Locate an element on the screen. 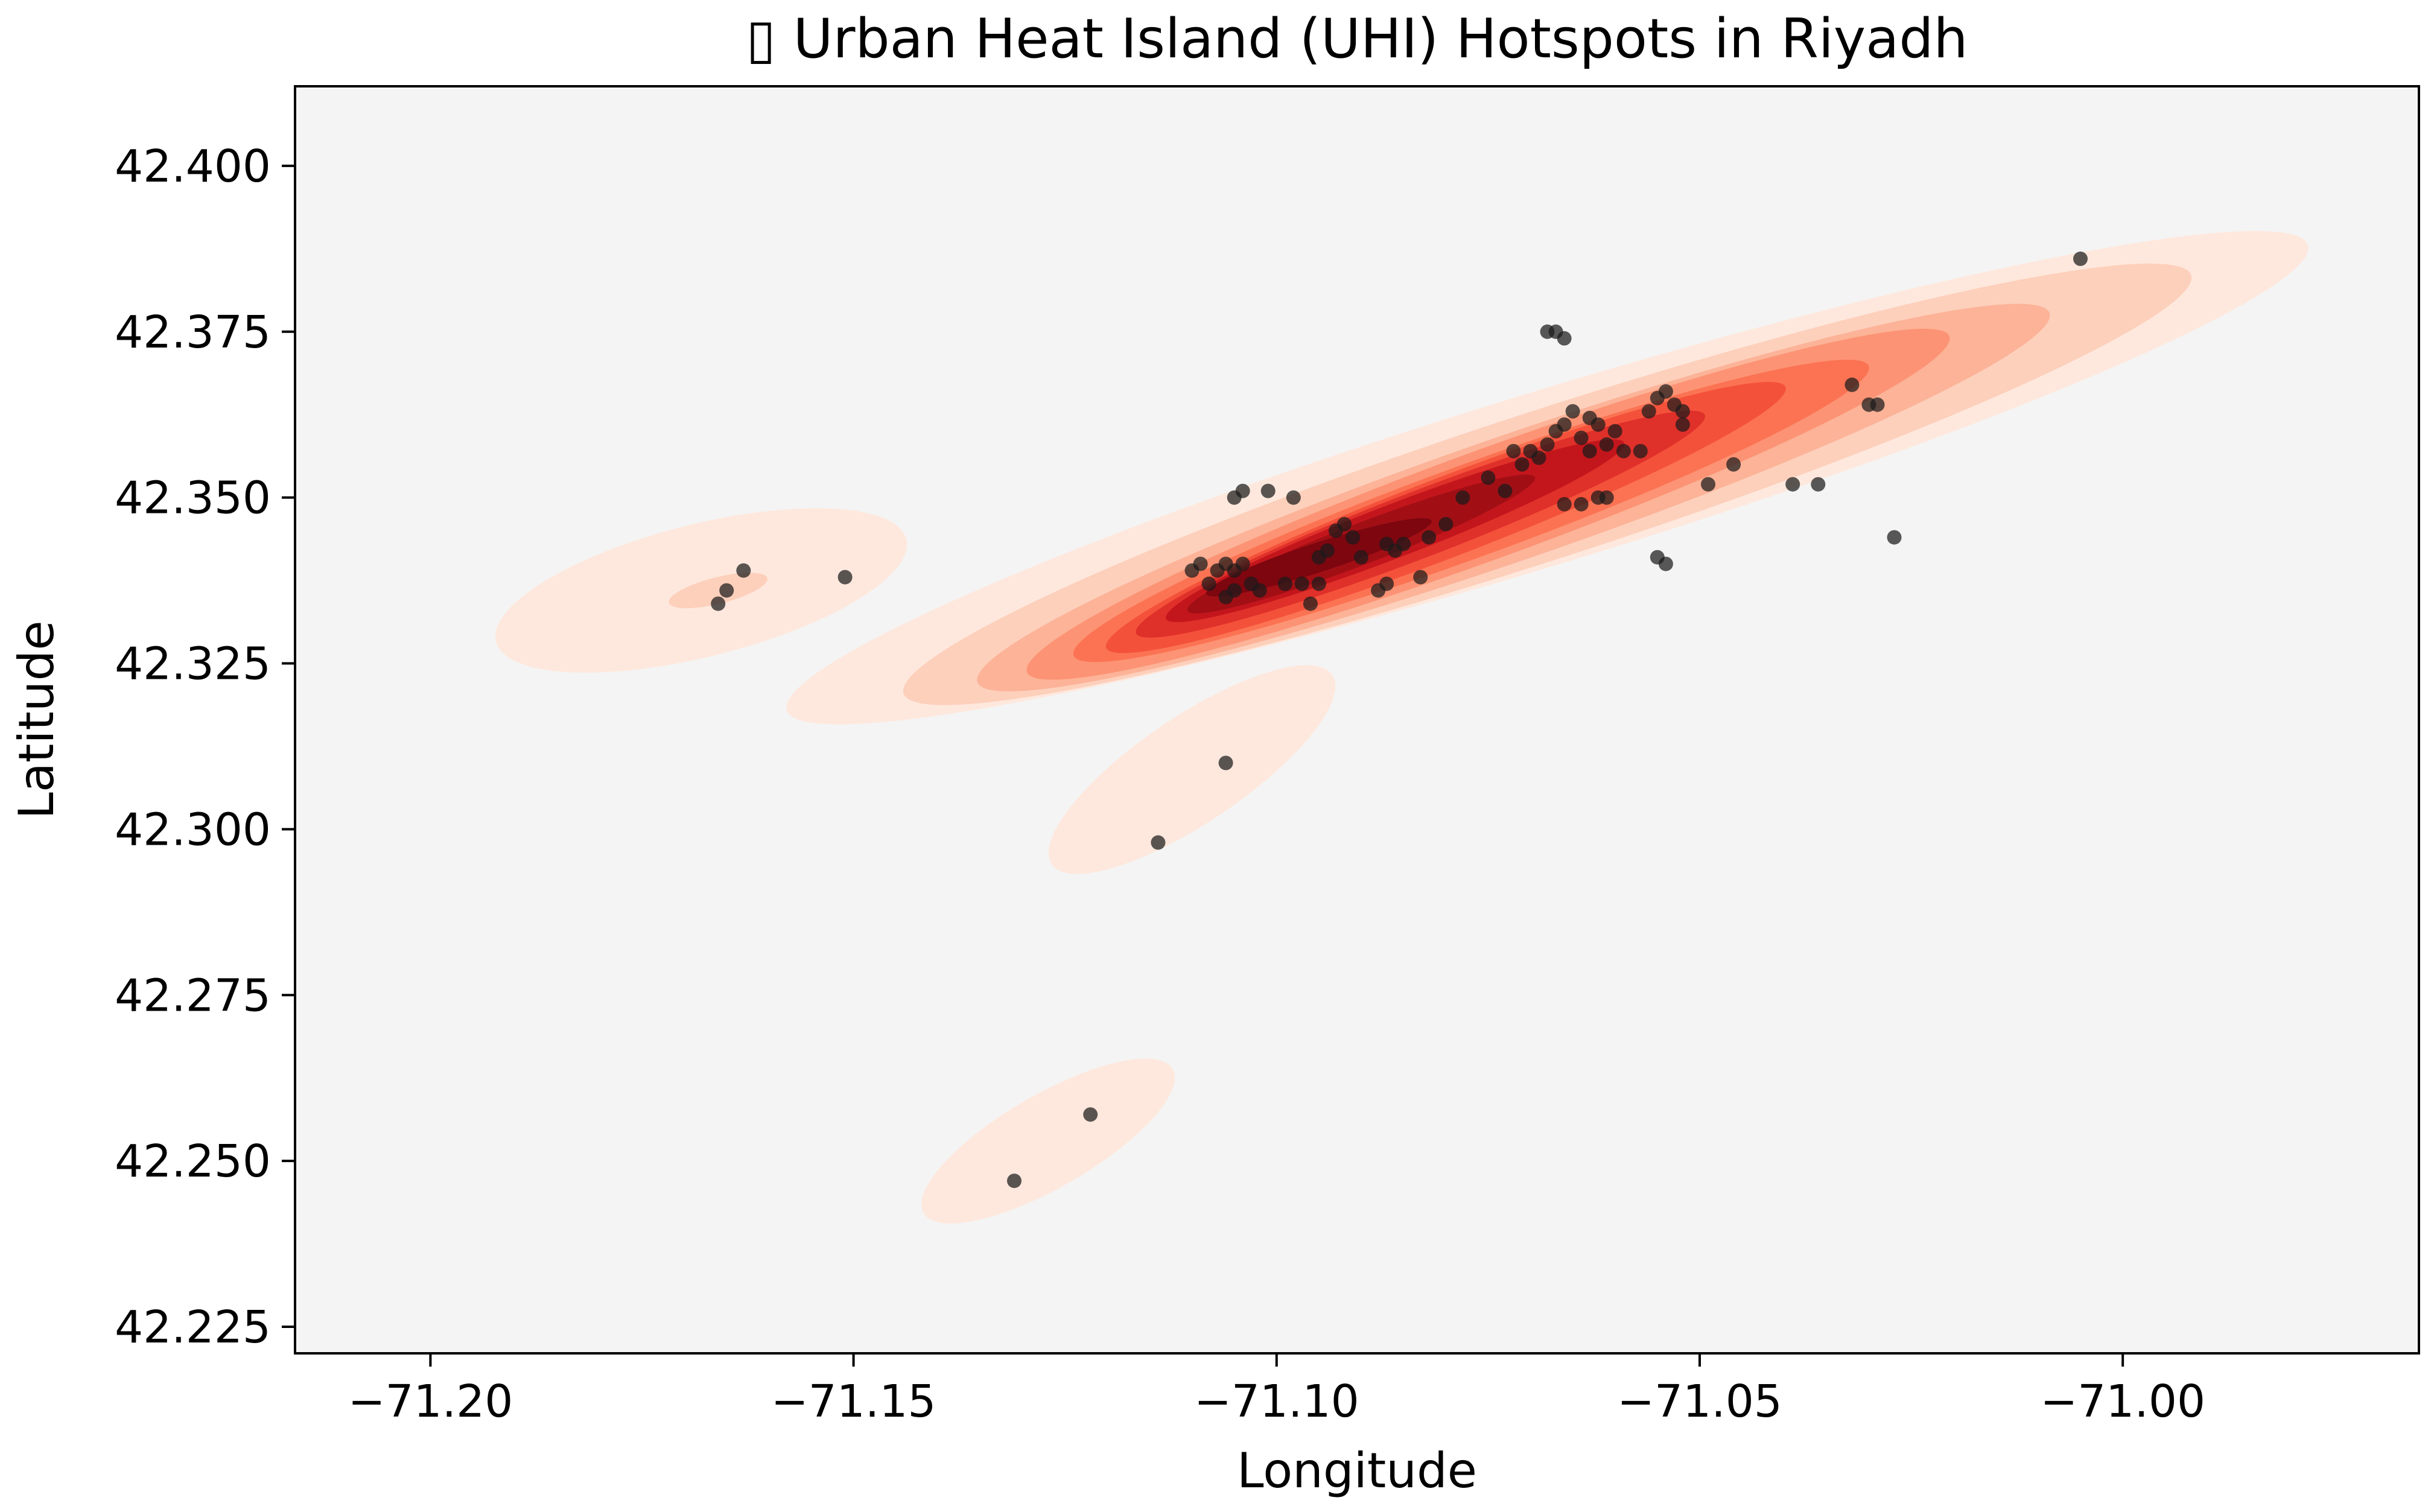 This screenshot has width=2434, height=1512. y-tick-label-3: 42.300 is located at coordinates (193, 830).